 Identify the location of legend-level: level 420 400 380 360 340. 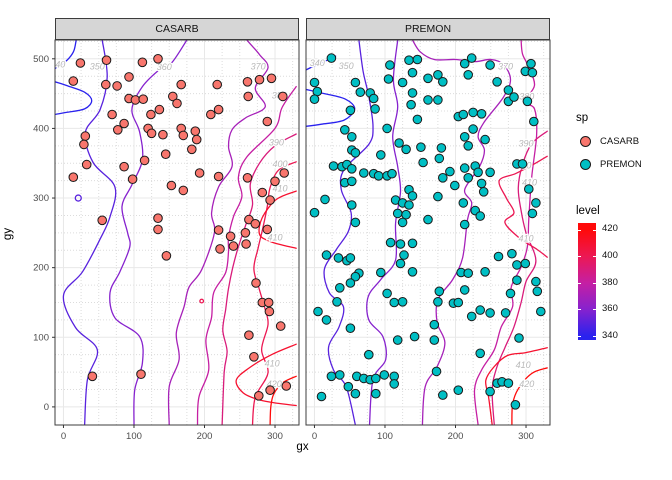
(623, 274).